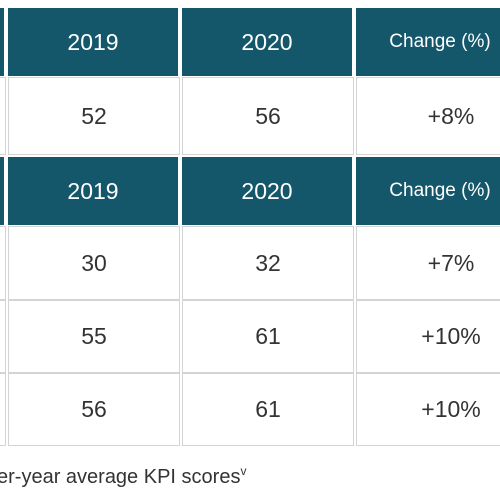 This screenshot has height=500, width=500. I want to click on caption-text: er-year average KPI scores, so click(120, 477).